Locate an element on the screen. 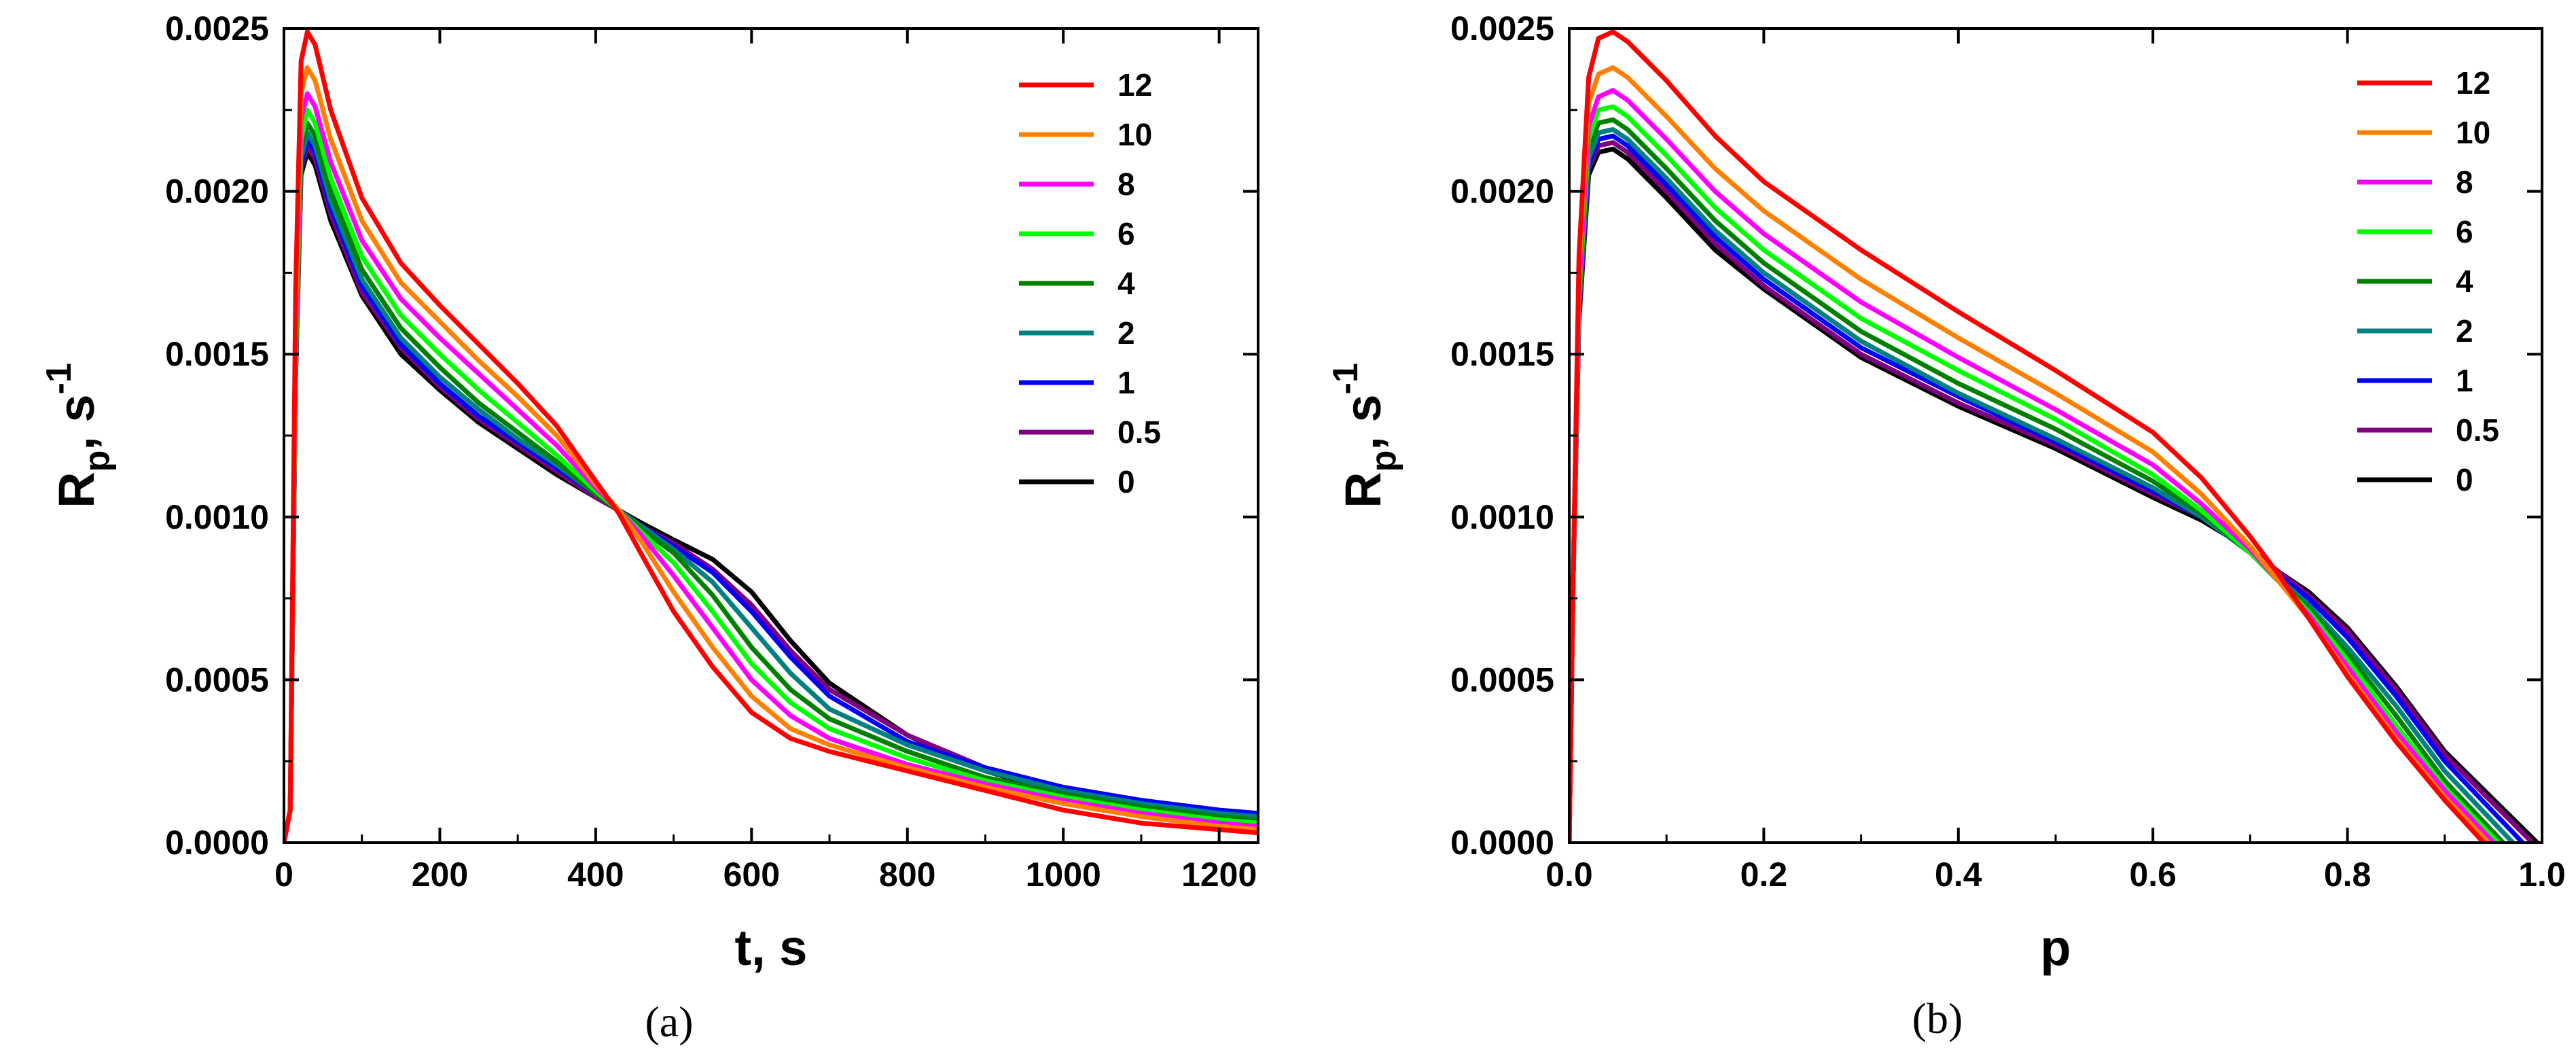  x-tick-label: 600 is located at coordinates (752, 875).